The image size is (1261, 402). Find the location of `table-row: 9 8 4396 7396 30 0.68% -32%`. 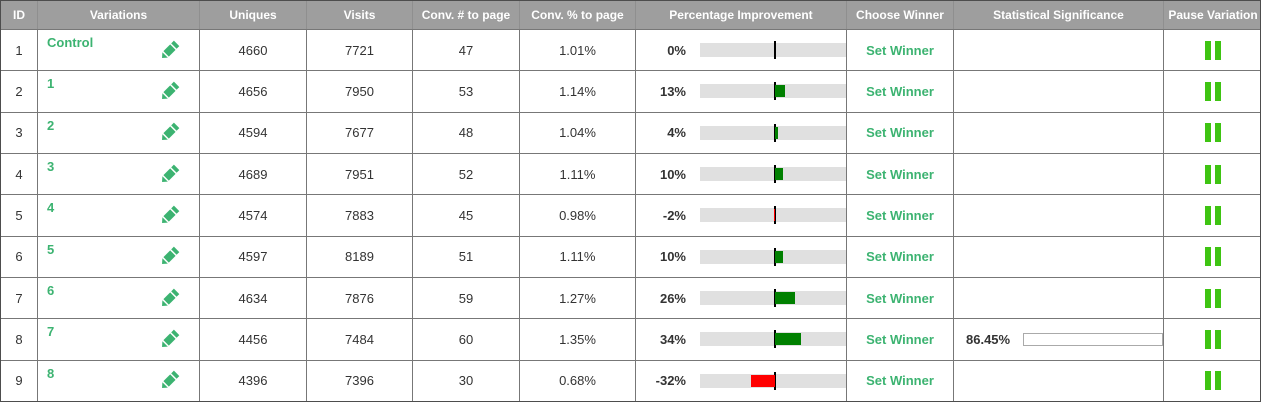

table-row: 9 8 4396 7396 30 0.68% -32% is located at coordinates (631, 380).